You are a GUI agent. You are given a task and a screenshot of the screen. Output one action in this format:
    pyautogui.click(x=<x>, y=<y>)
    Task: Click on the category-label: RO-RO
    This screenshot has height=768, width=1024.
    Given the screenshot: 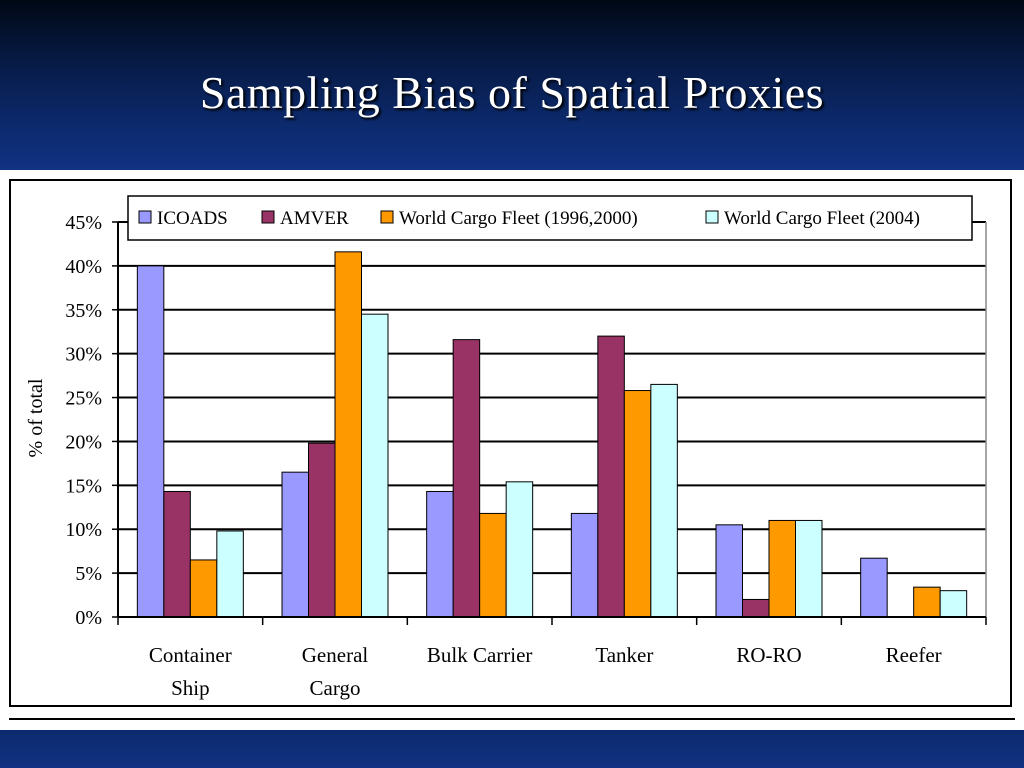 What is the action you would take?
    pyautogui.click(x=768, y=655)
    